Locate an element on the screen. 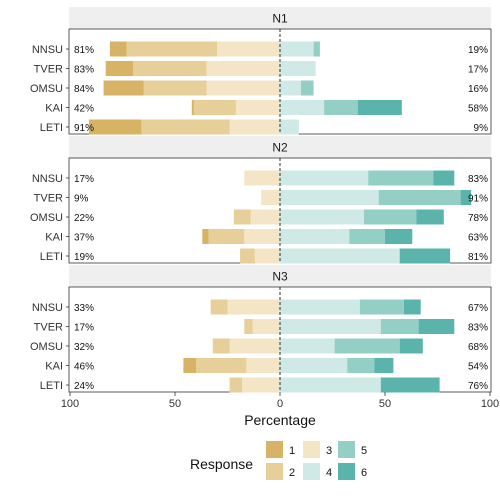 The height and width of the screenshot is (500, 500). row-kai: KAI 42% 58% is located at coordinates (266, 107).